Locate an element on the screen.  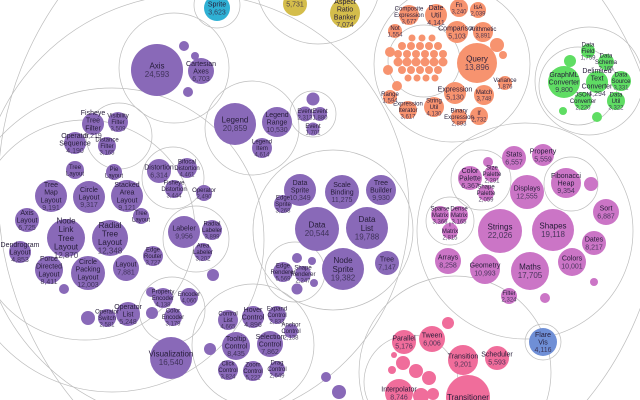
bubble-transitioner: Transitioner is located at coordinates (468, 387).